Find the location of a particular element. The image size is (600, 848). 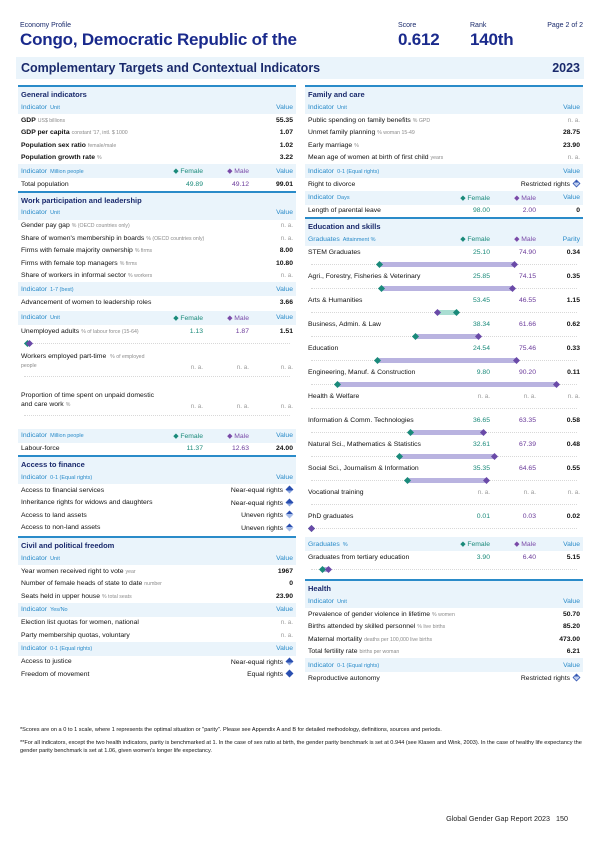

row-label: Public spending on family benefits is located at coordinates (359, 120).